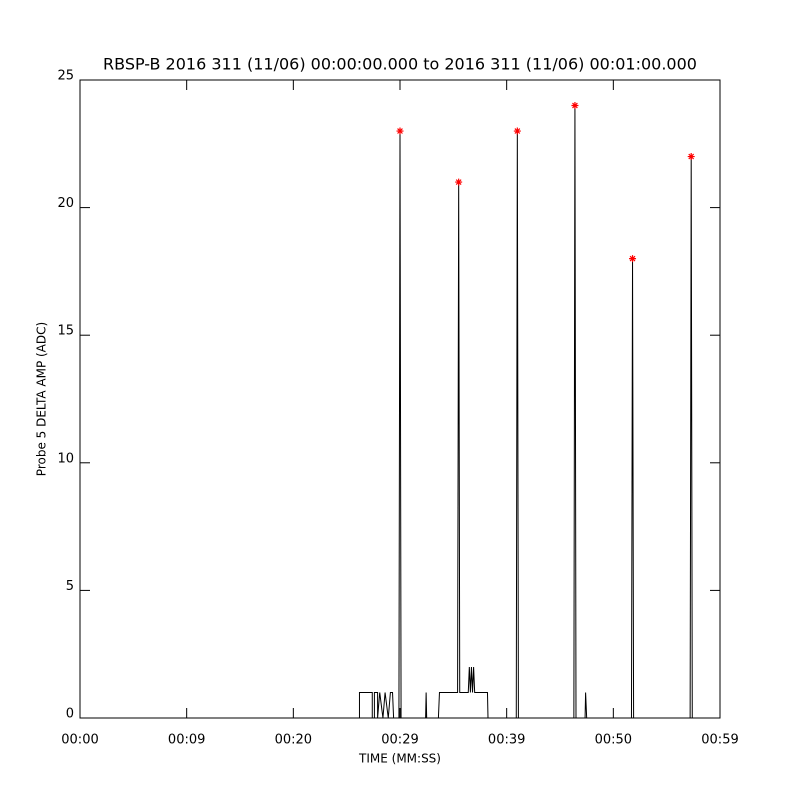  Describe the element at coordinates (399, 759) in the screenshot. I see `x-axis-label: TIME (MM:SS)` at that location.